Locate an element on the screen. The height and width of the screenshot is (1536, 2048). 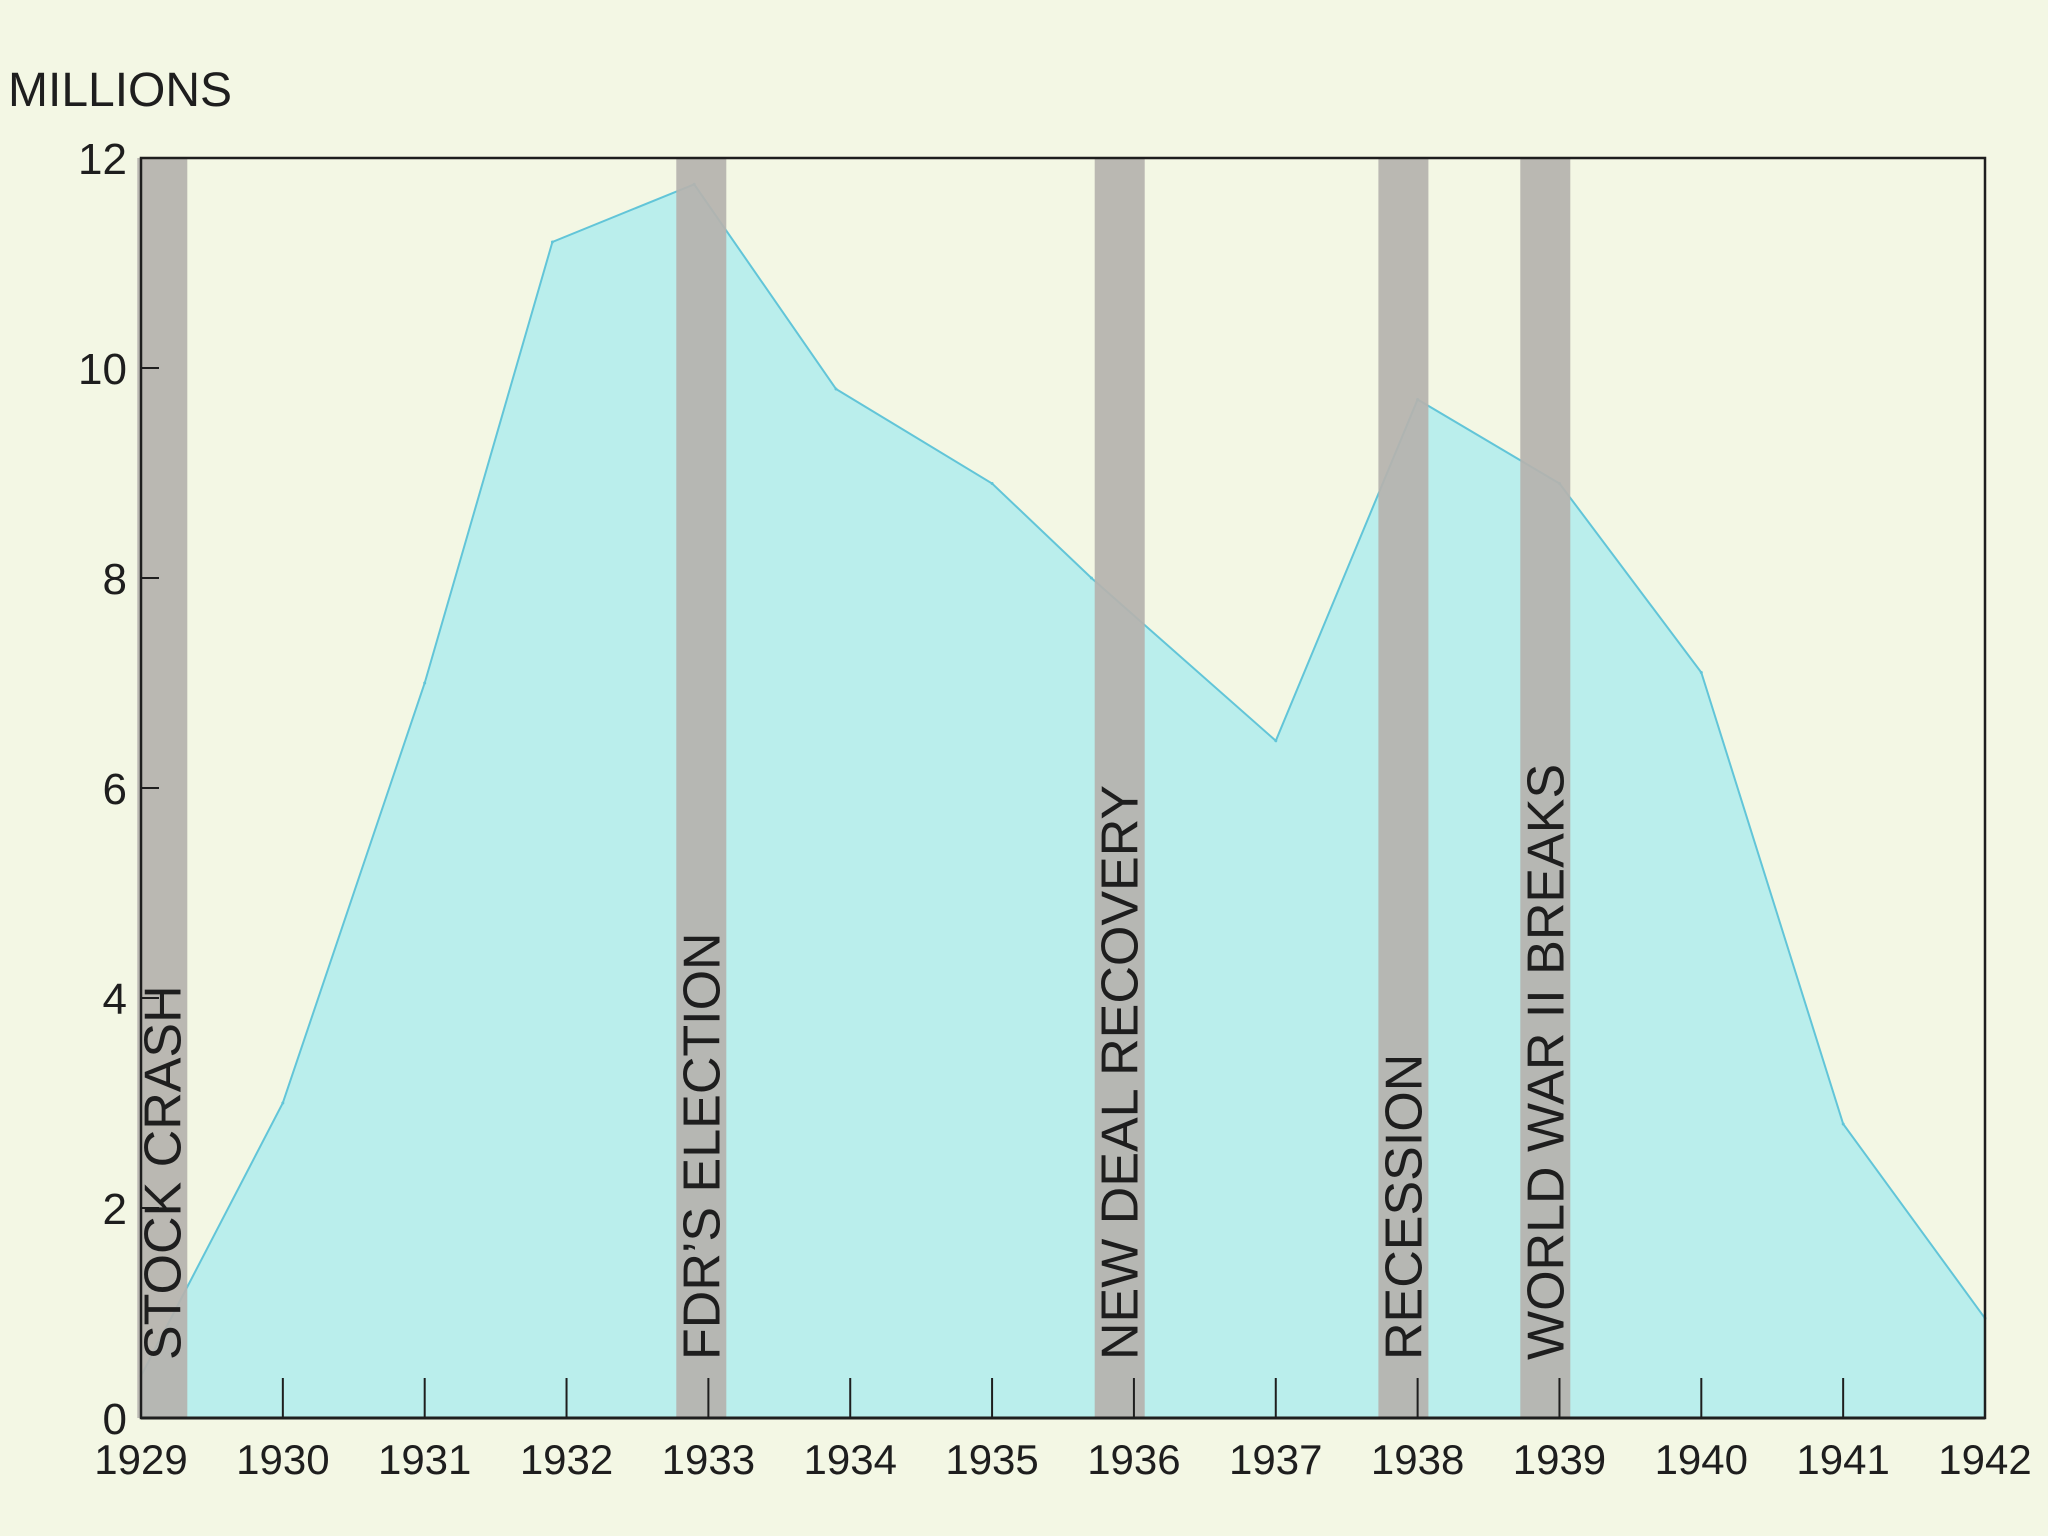
y-tick-label-4: 8 is located at coordinates (115, 579).